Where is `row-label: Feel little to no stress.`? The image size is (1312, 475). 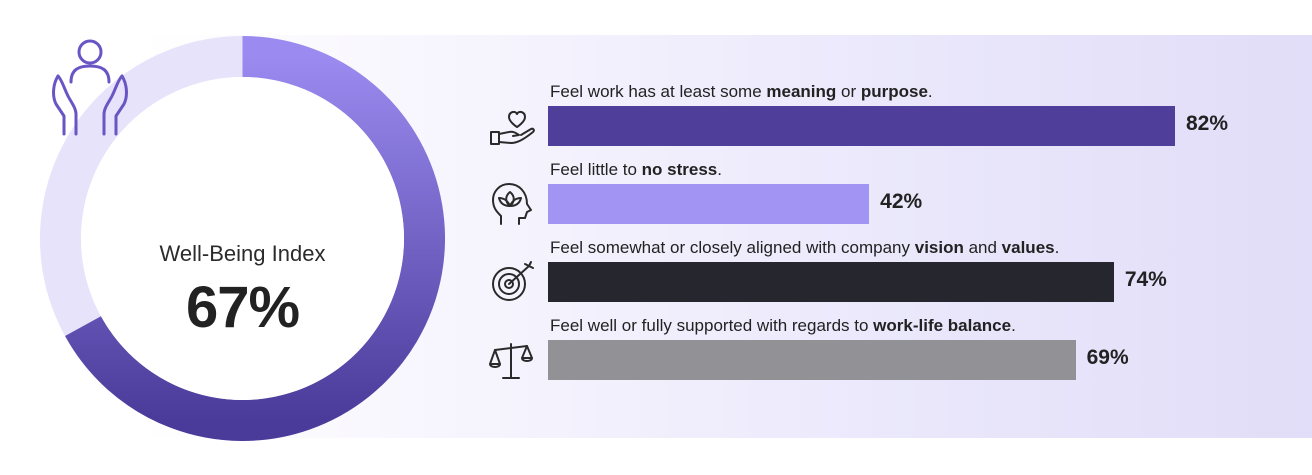 row-label: Feel little to no stress. is located at coordinates (636, 170).